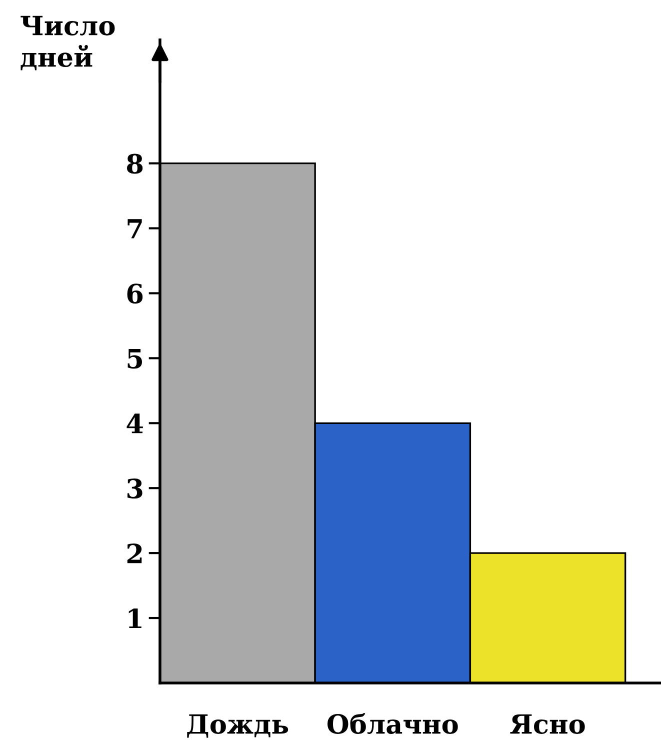 Image resolution: width=661 pixels, height=753 pixels. What do you see at coordinates (134, 488) in the screenshot?
I see `y-tick-label: 3` at bounding box center [134, 488].